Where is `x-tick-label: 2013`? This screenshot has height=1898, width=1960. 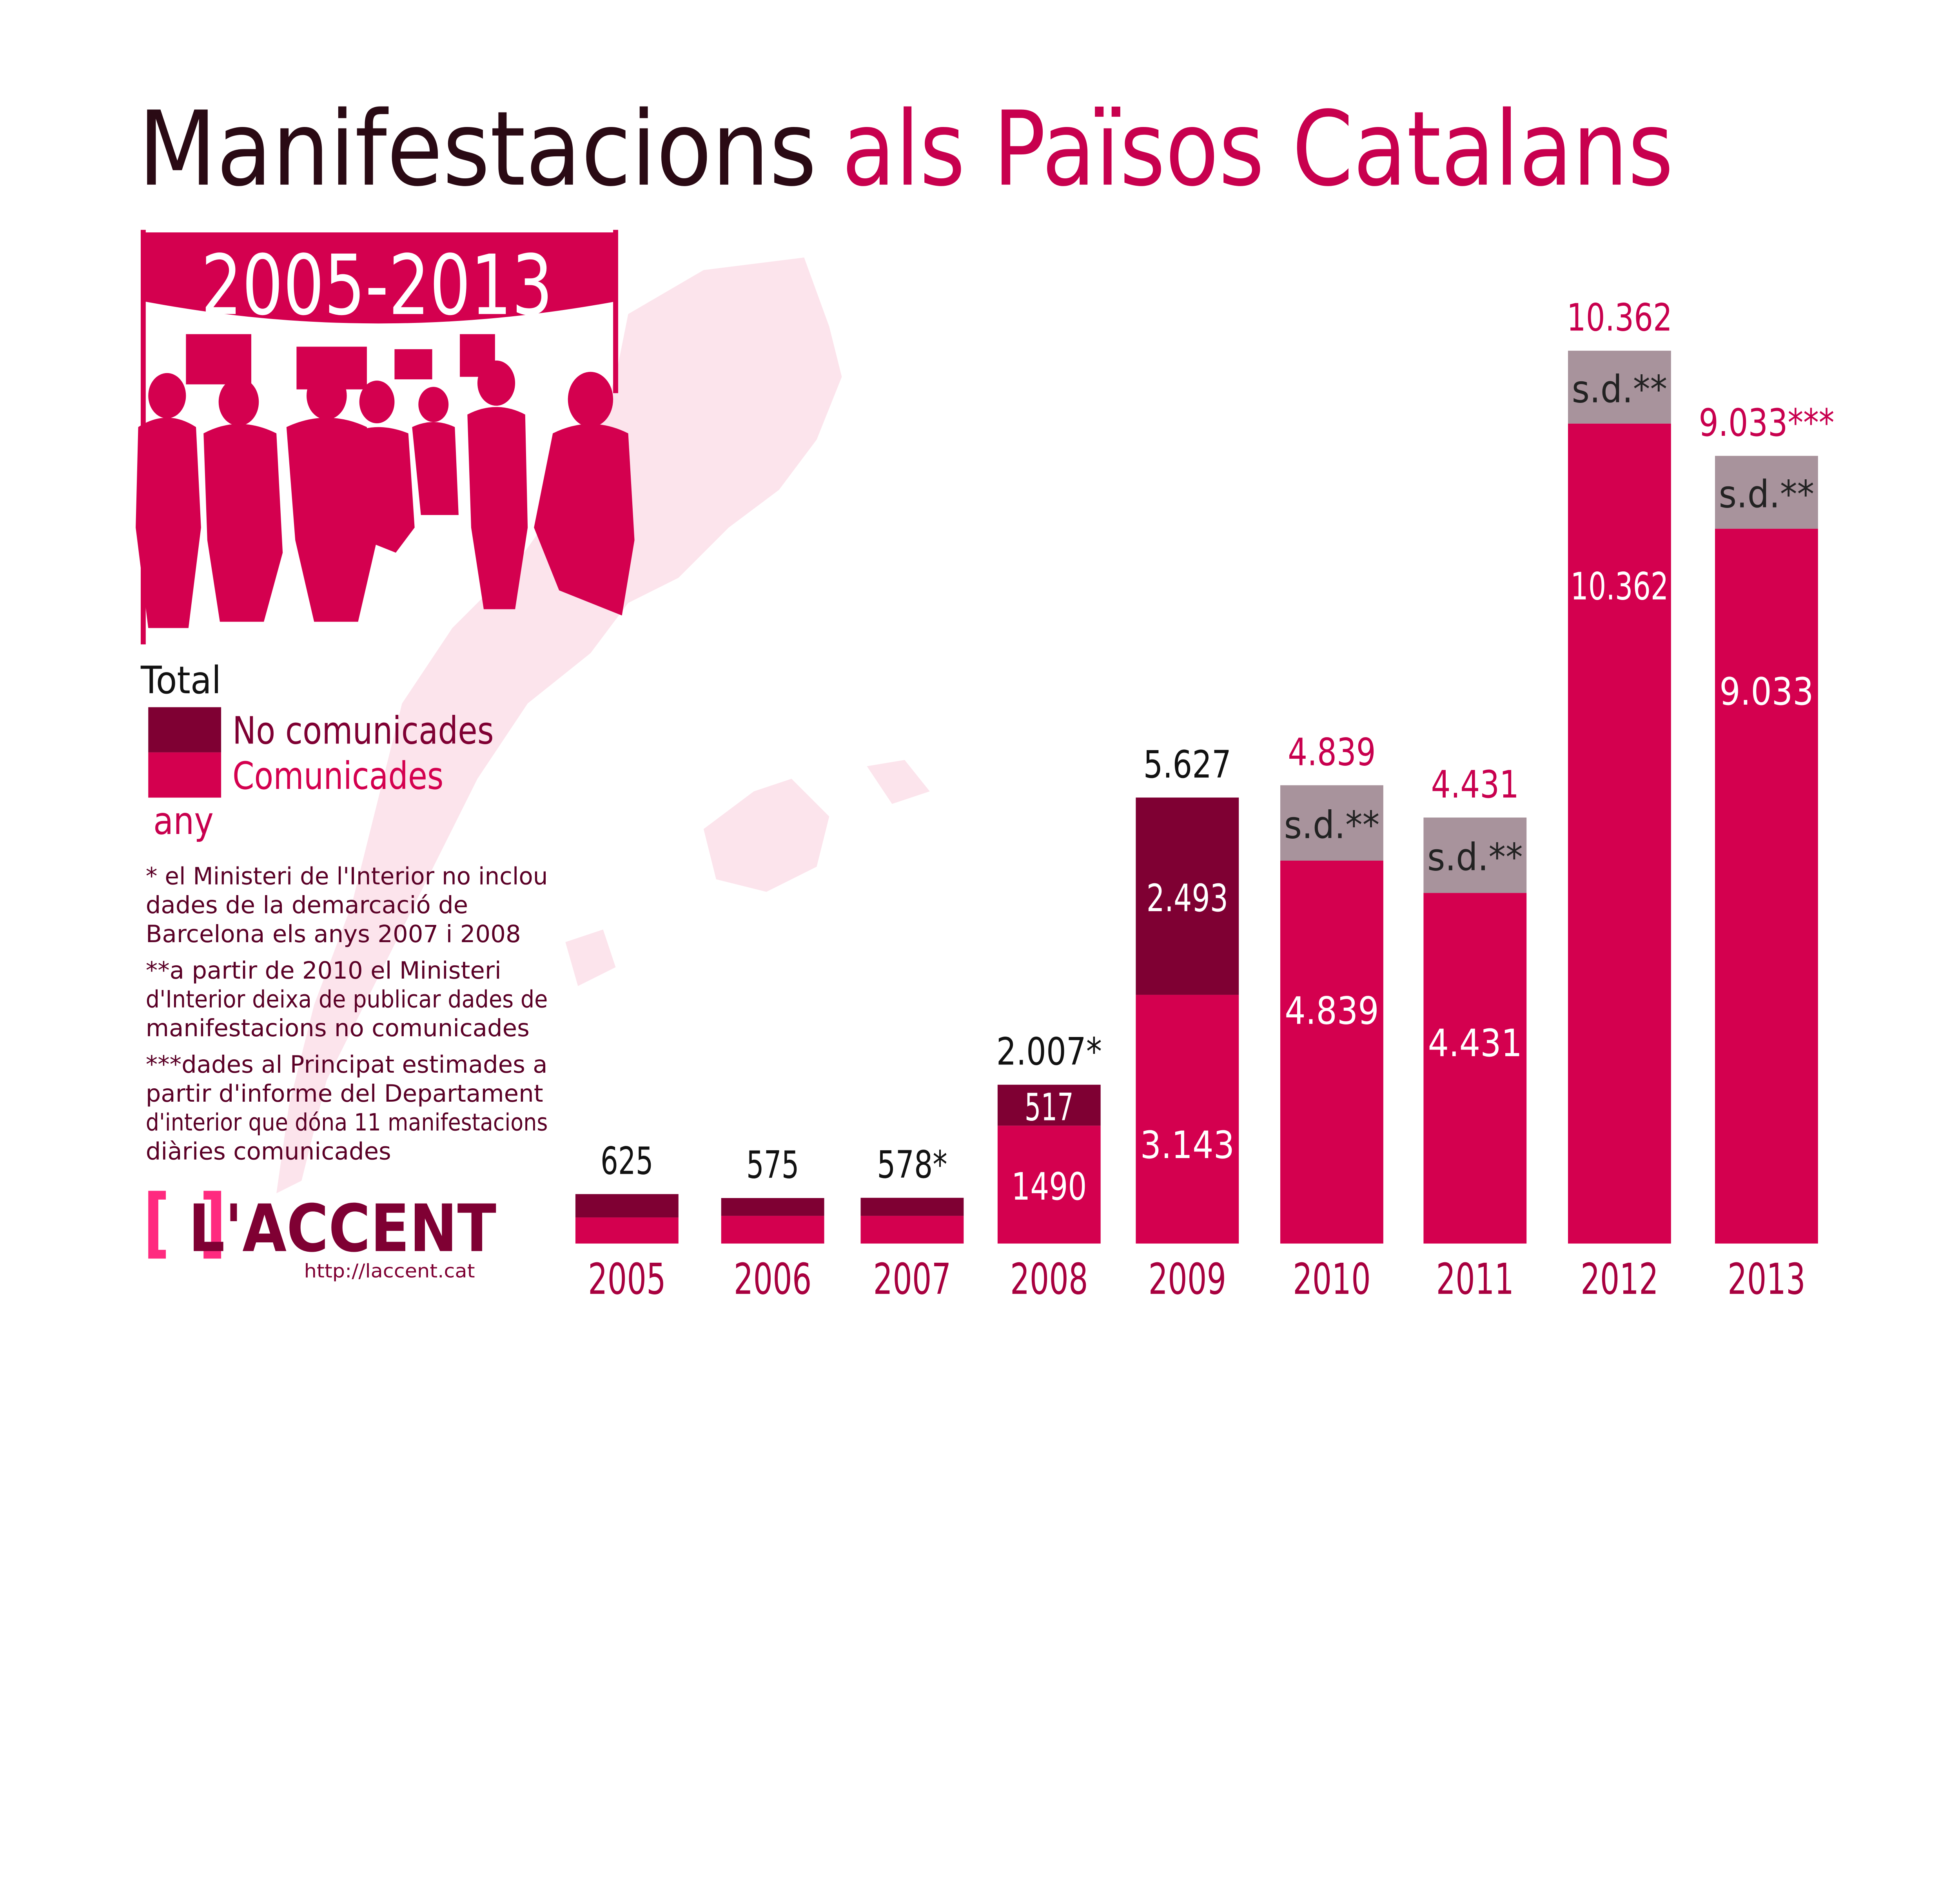 x-tick-label: 2013 is located at coordinates (1767, 1279).